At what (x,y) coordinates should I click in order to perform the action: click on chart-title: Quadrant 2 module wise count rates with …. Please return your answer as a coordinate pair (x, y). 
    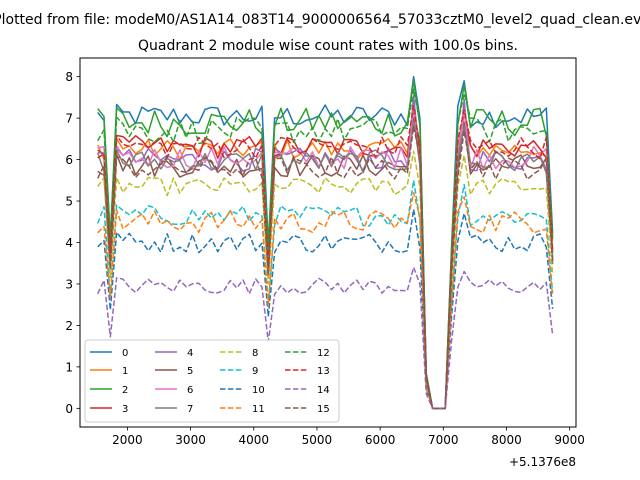
    Looking at the image, I should click on (328, 46).